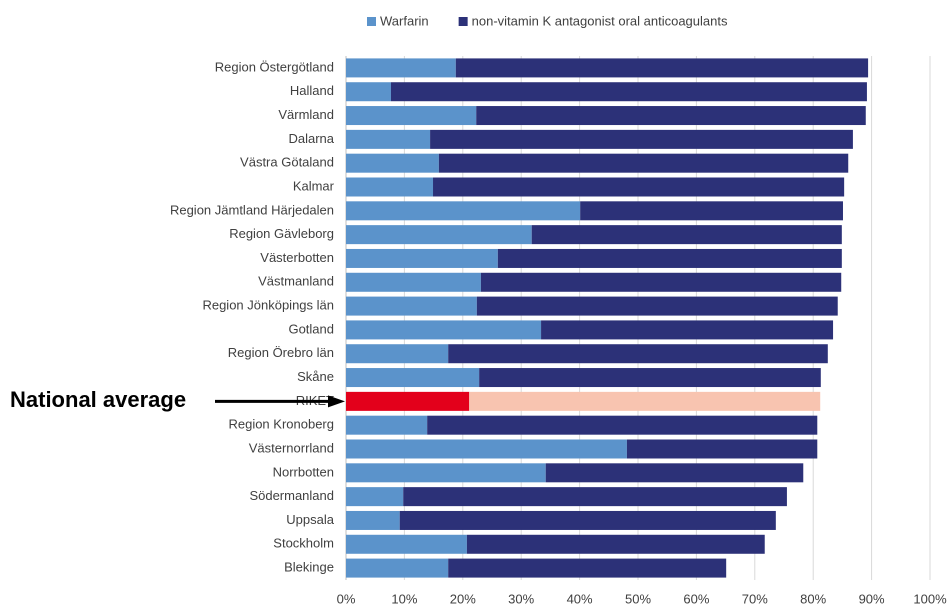  Describe the element at coordinates (311, 138) in the screenshot. I see `y-tick-label: Dalarna` at that location.